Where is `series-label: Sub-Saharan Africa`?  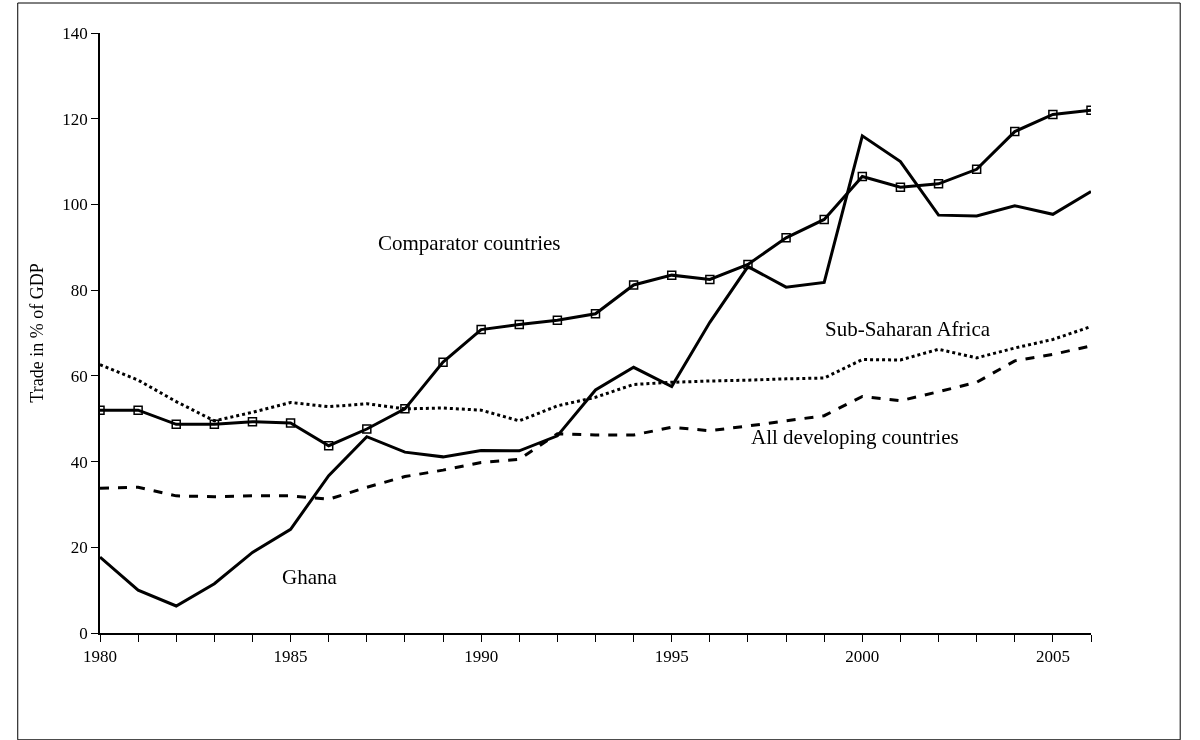
series-label: Sub-Saharan Africa is located at coordinates (908, 329).